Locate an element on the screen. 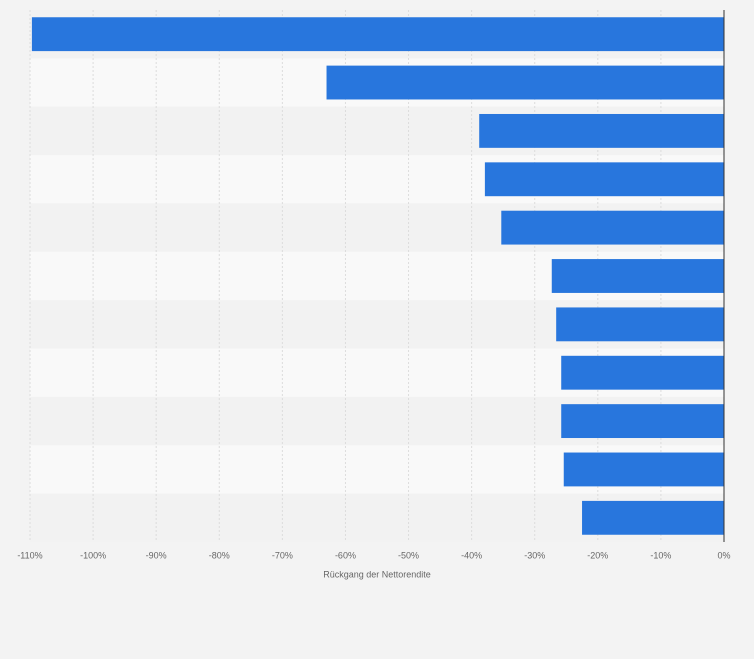 This screenshot has height=659, width=754. x-tick-label: -110% is located at coordinates (29, 555).